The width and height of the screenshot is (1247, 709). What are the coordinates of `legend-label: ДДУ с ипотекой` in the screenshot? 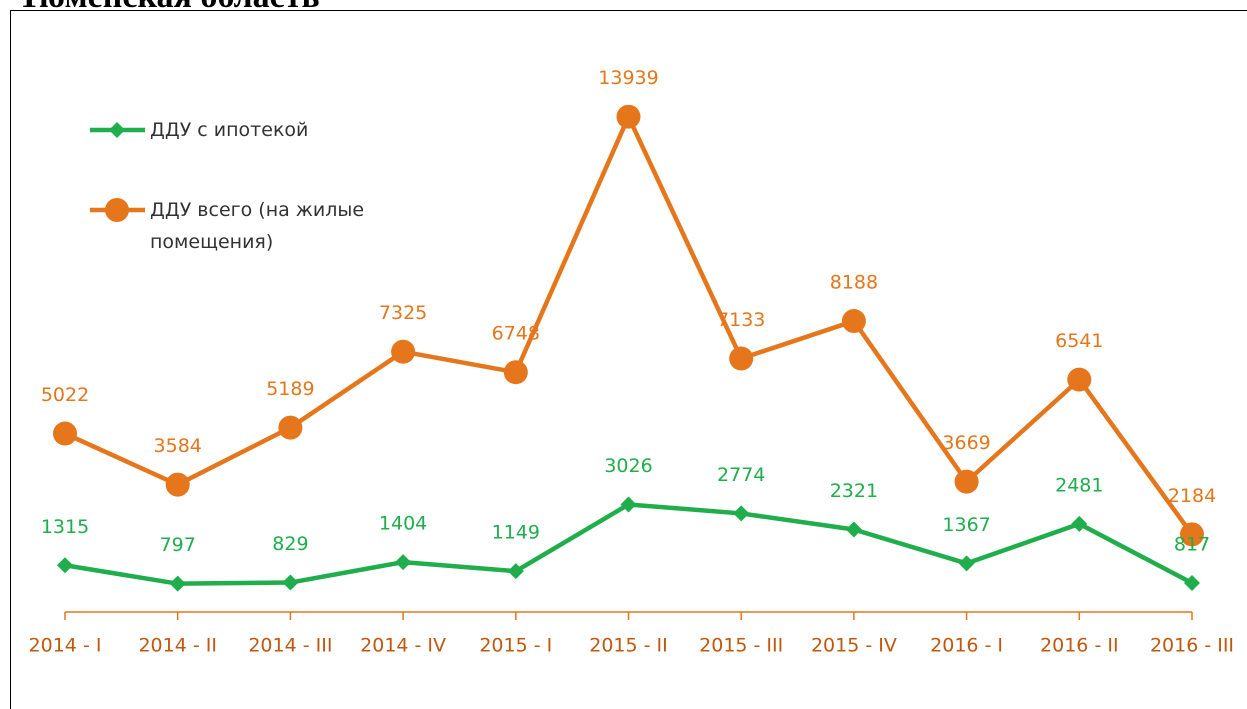 It's located at (229, 130).